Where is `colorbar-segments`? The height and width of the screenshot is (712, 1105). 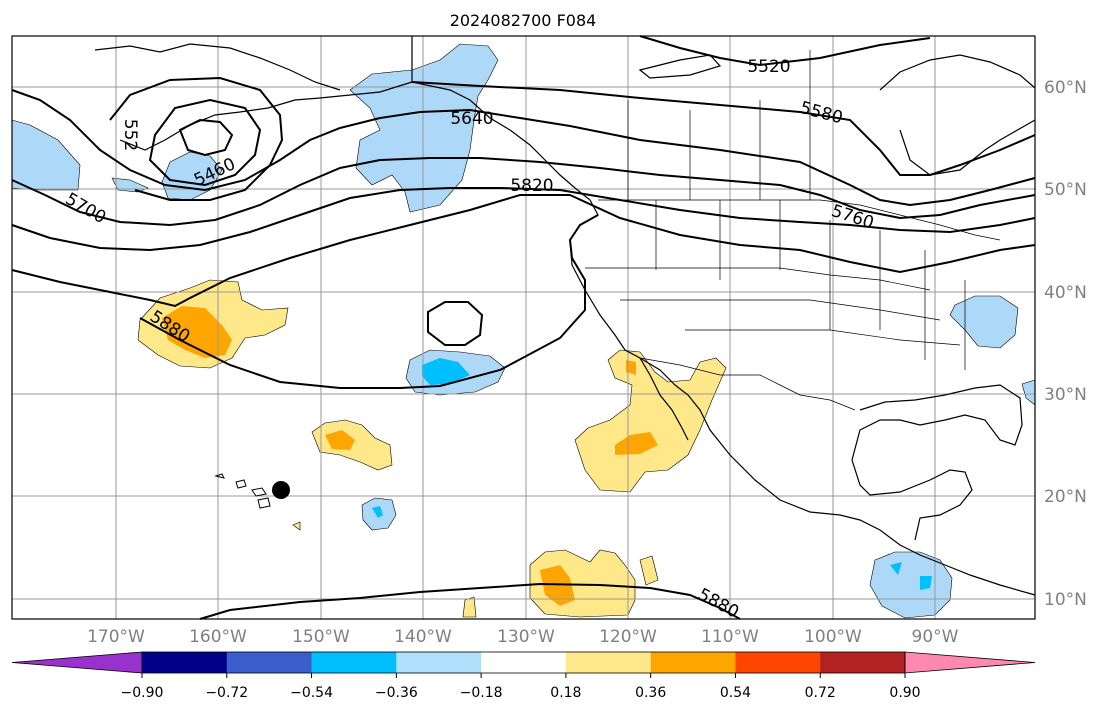 colorbar-segments is located at coordinates (523, 662).